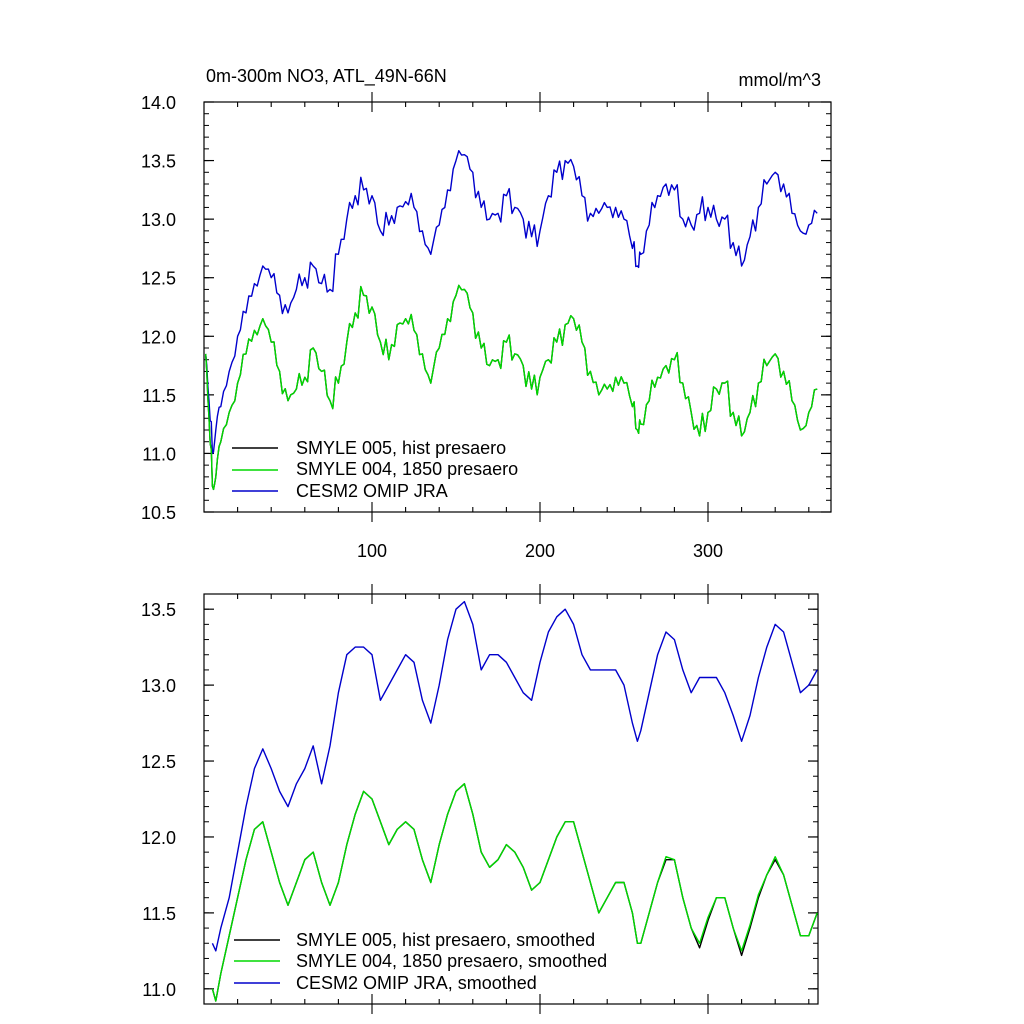  Describe the element at coordinates (780, 80) in the screenshot. I see `top-chart-units: mmol/m^3` at that location.